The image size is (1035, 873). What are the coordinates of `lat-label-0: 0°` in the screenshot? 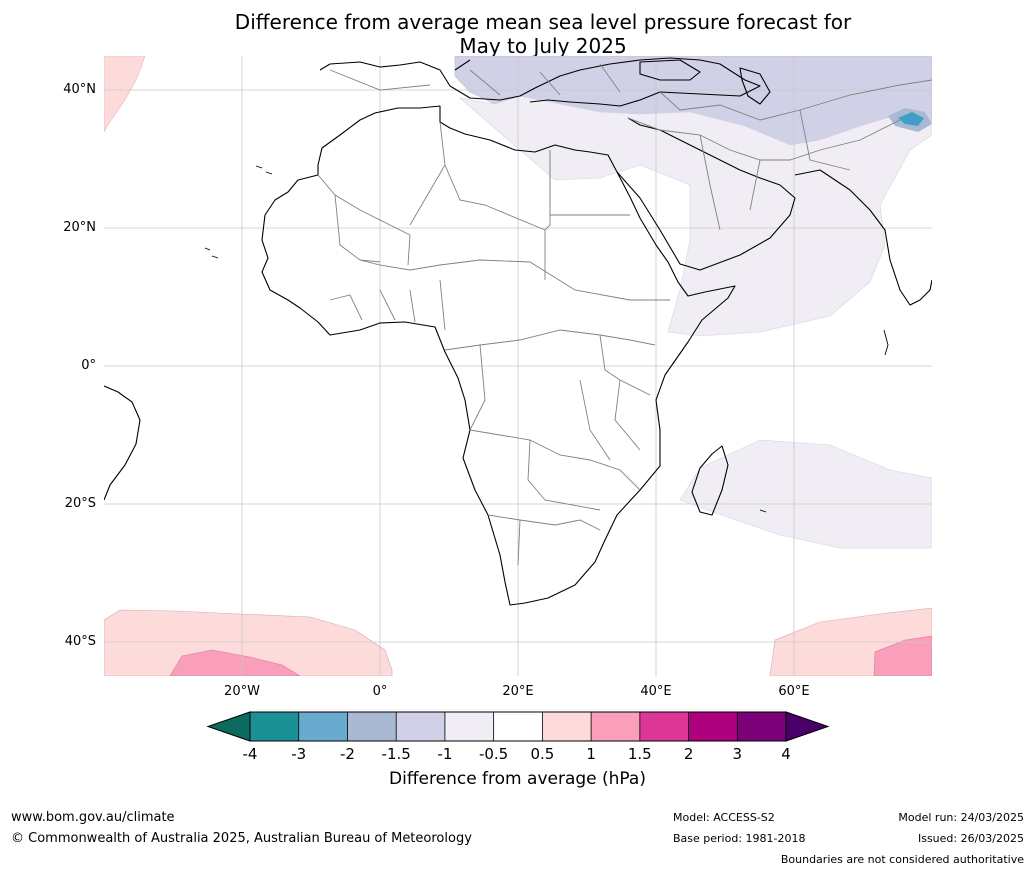 It's located at (88, 365).